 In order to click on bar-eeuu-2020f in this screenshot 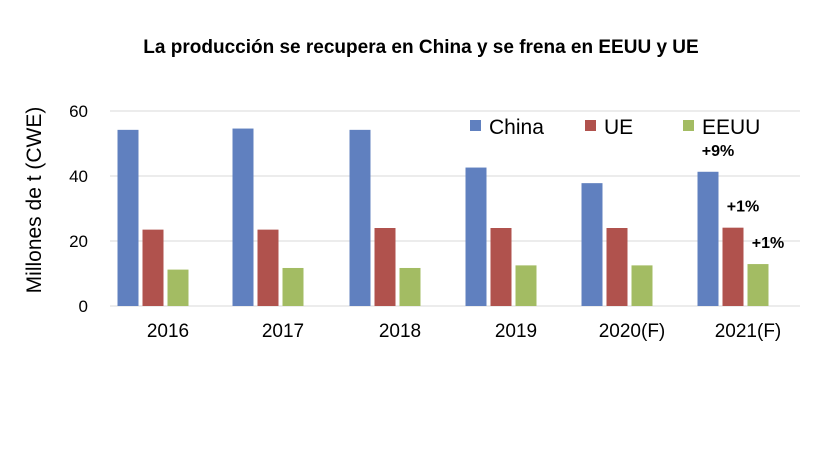, I will do `click(642, 285)`.